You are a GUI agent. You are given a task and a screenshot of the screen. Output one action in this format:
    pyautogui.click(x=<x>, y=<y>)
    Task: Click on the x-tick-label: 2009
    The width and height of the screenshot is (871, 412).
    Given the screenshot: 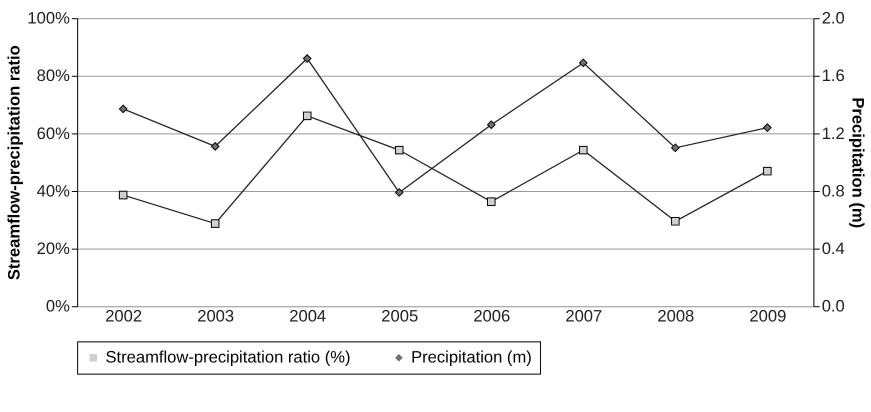 What is the action you would take?
    pyautogui.click(x=767, y=316)
    